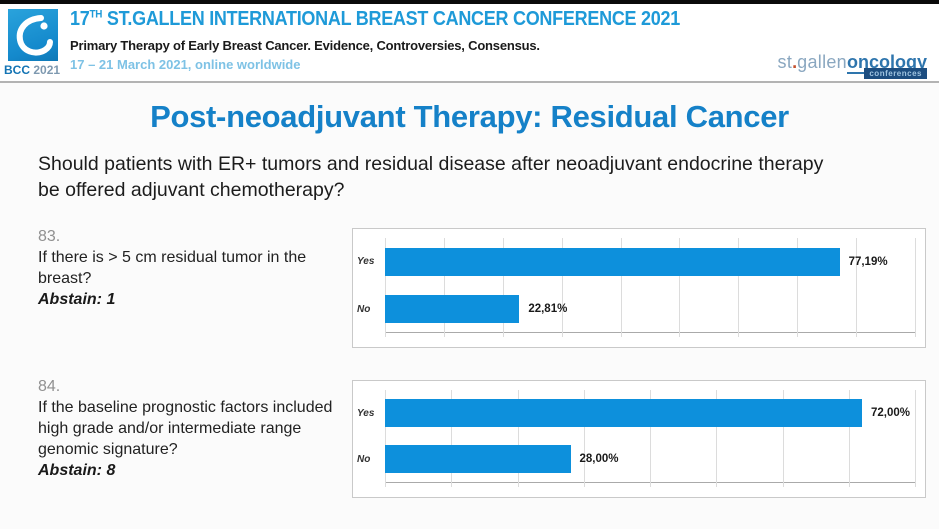  What do you see at coordinates (17, 70) in the screenshot?
I see `bcc-label: BCC` at bounding box center [17, 70].